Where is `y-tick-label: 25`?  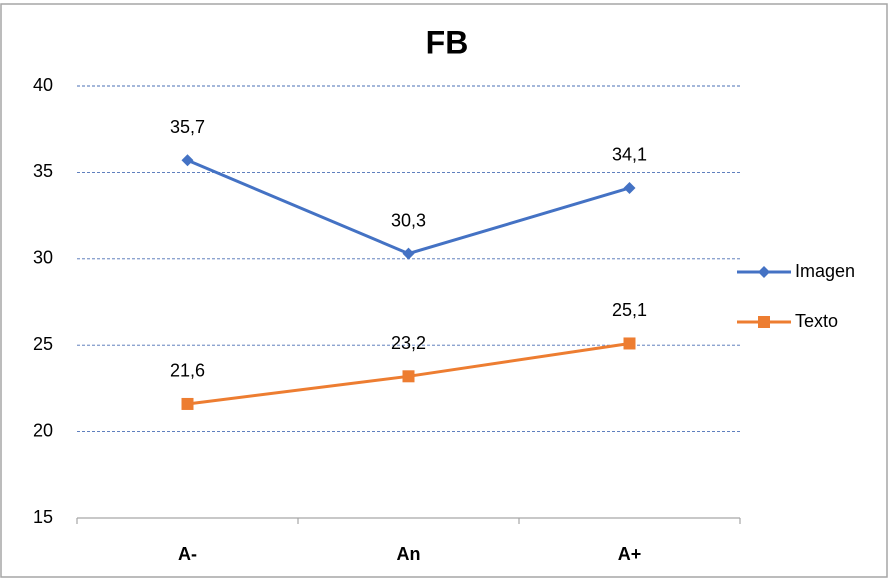
y-tick-label: 25 is located at coordinates (43, 344).